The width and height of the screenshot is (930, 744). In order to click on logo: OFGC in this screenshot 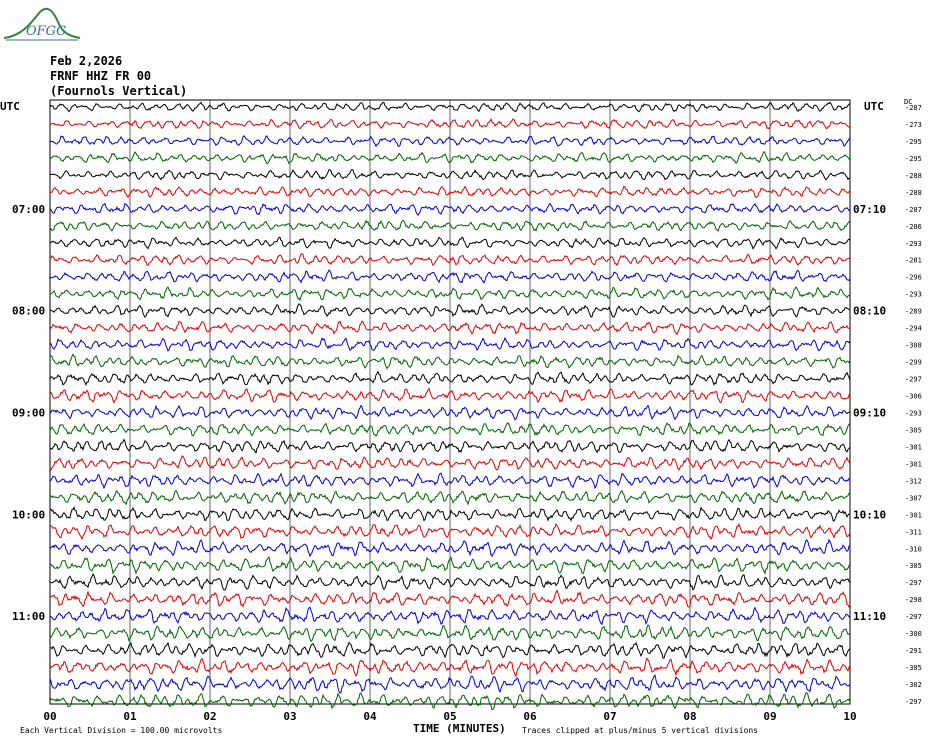, I will do `click(42, 22)`.